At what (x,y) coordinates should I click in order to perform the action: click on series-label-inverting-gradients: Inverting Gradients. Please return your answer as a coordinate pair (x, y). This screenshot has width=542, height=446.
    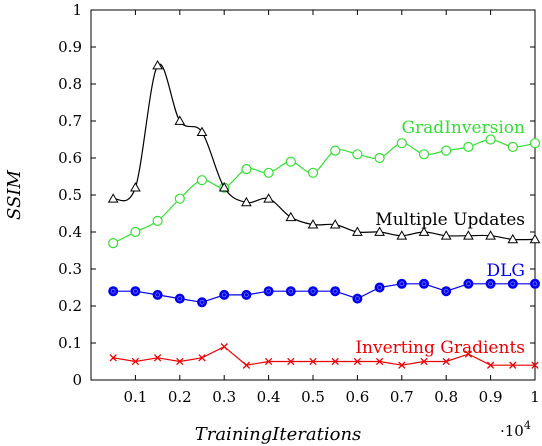
    Looking at the image, I should click on (440, 348).